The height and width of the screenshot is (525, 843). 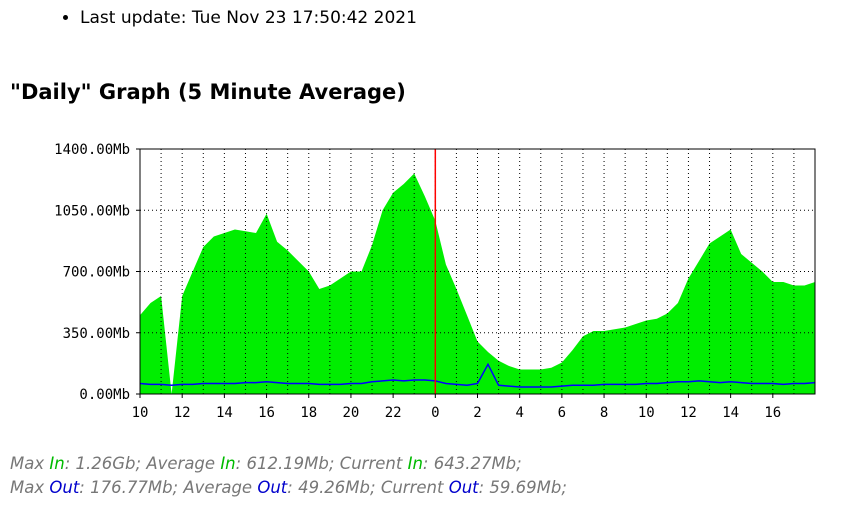 I want to click on y-tick-label: 700.00Mb, so click(x=96, y=273).